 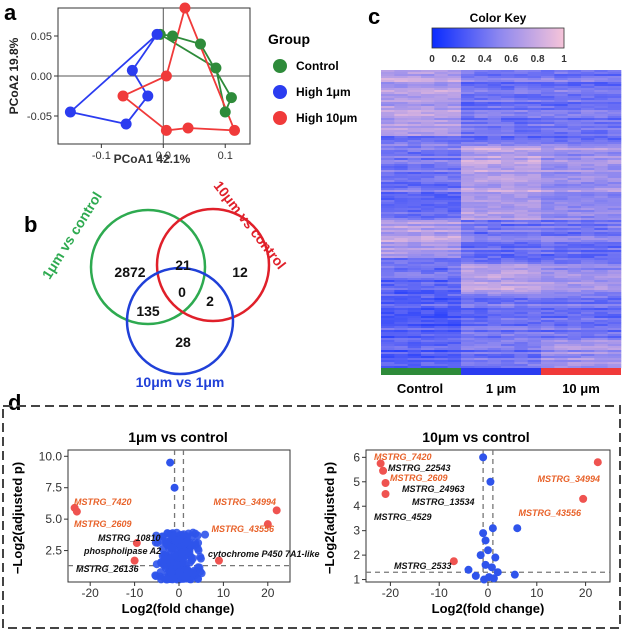 What do you see at coordinates (423, 566) in the screenshot?
I see `volcano-10um-gene-label: MSTRG_2533` at bounding box center [423, 566].